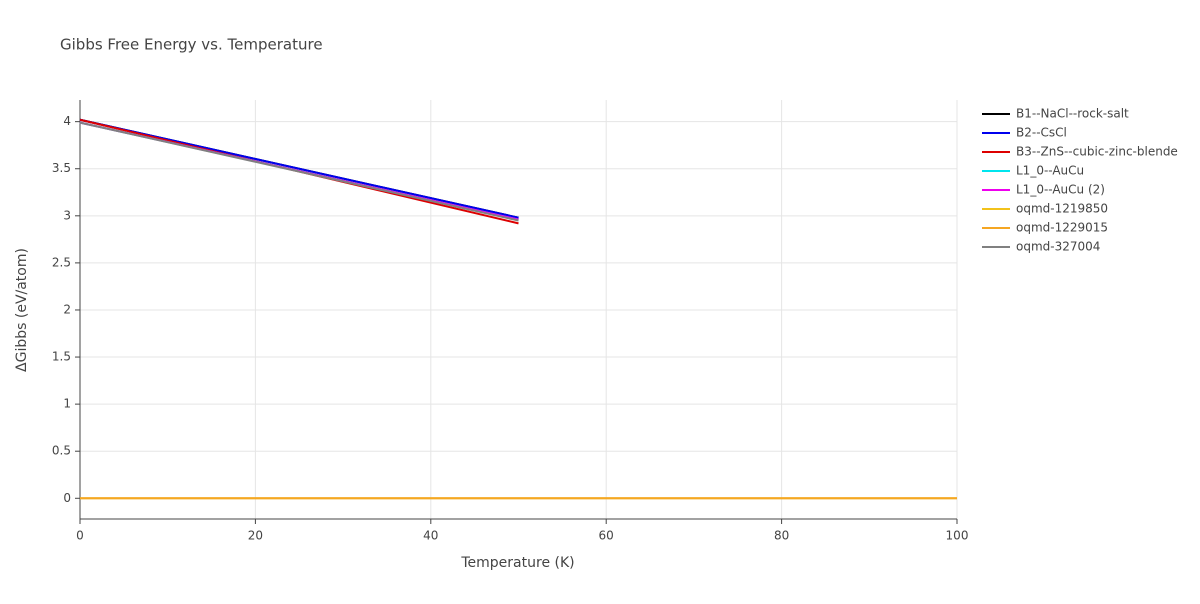 This screenshot has width=1200, height=604. I want to click on y-tick-label: 3, so click(67, 215).